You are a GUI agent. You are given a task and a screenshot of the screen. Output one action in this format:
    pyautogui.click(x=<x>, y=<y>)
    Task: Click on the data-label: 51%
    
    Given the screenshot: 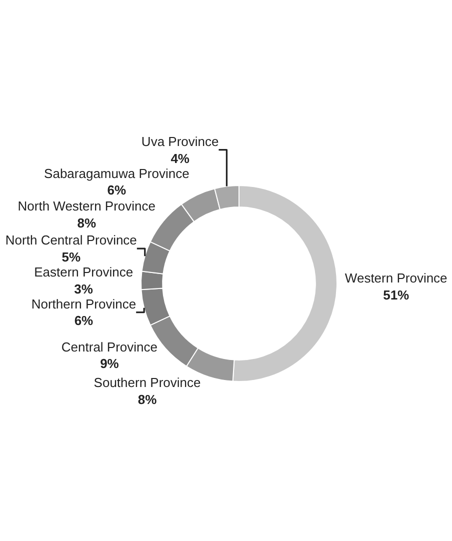 What is the action you would take?
    pyautogui.click(x=396, y=295)
    